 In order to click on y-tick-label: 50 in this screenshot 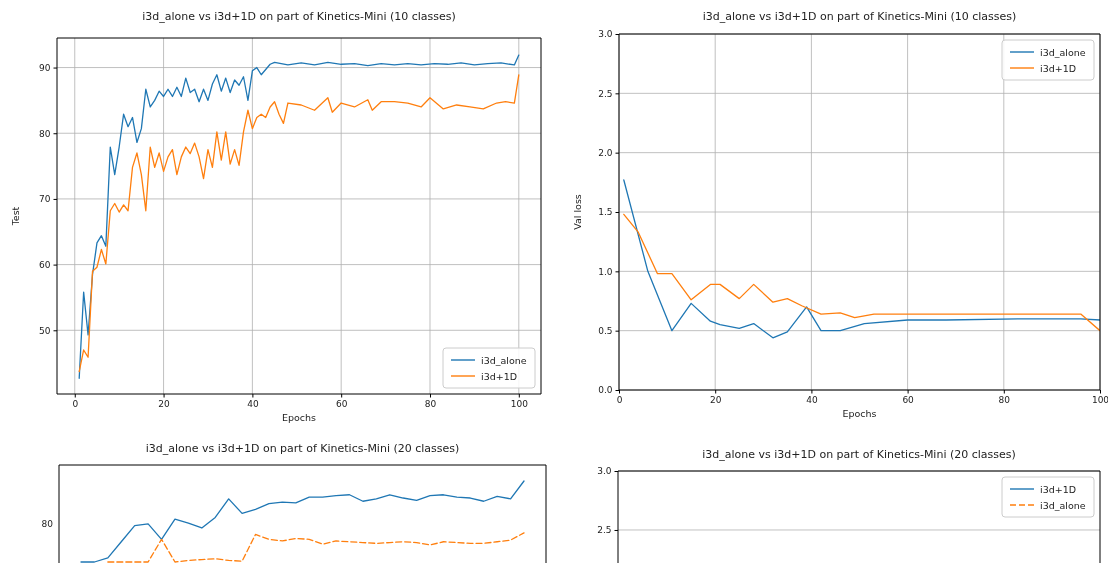, I will do `click(45, 330)`.